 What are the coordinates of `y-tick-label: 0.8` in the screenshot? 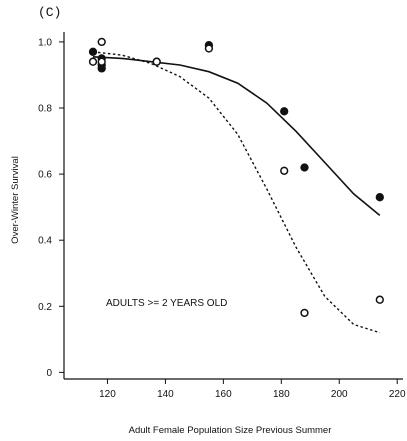 It's located at (45, 109).